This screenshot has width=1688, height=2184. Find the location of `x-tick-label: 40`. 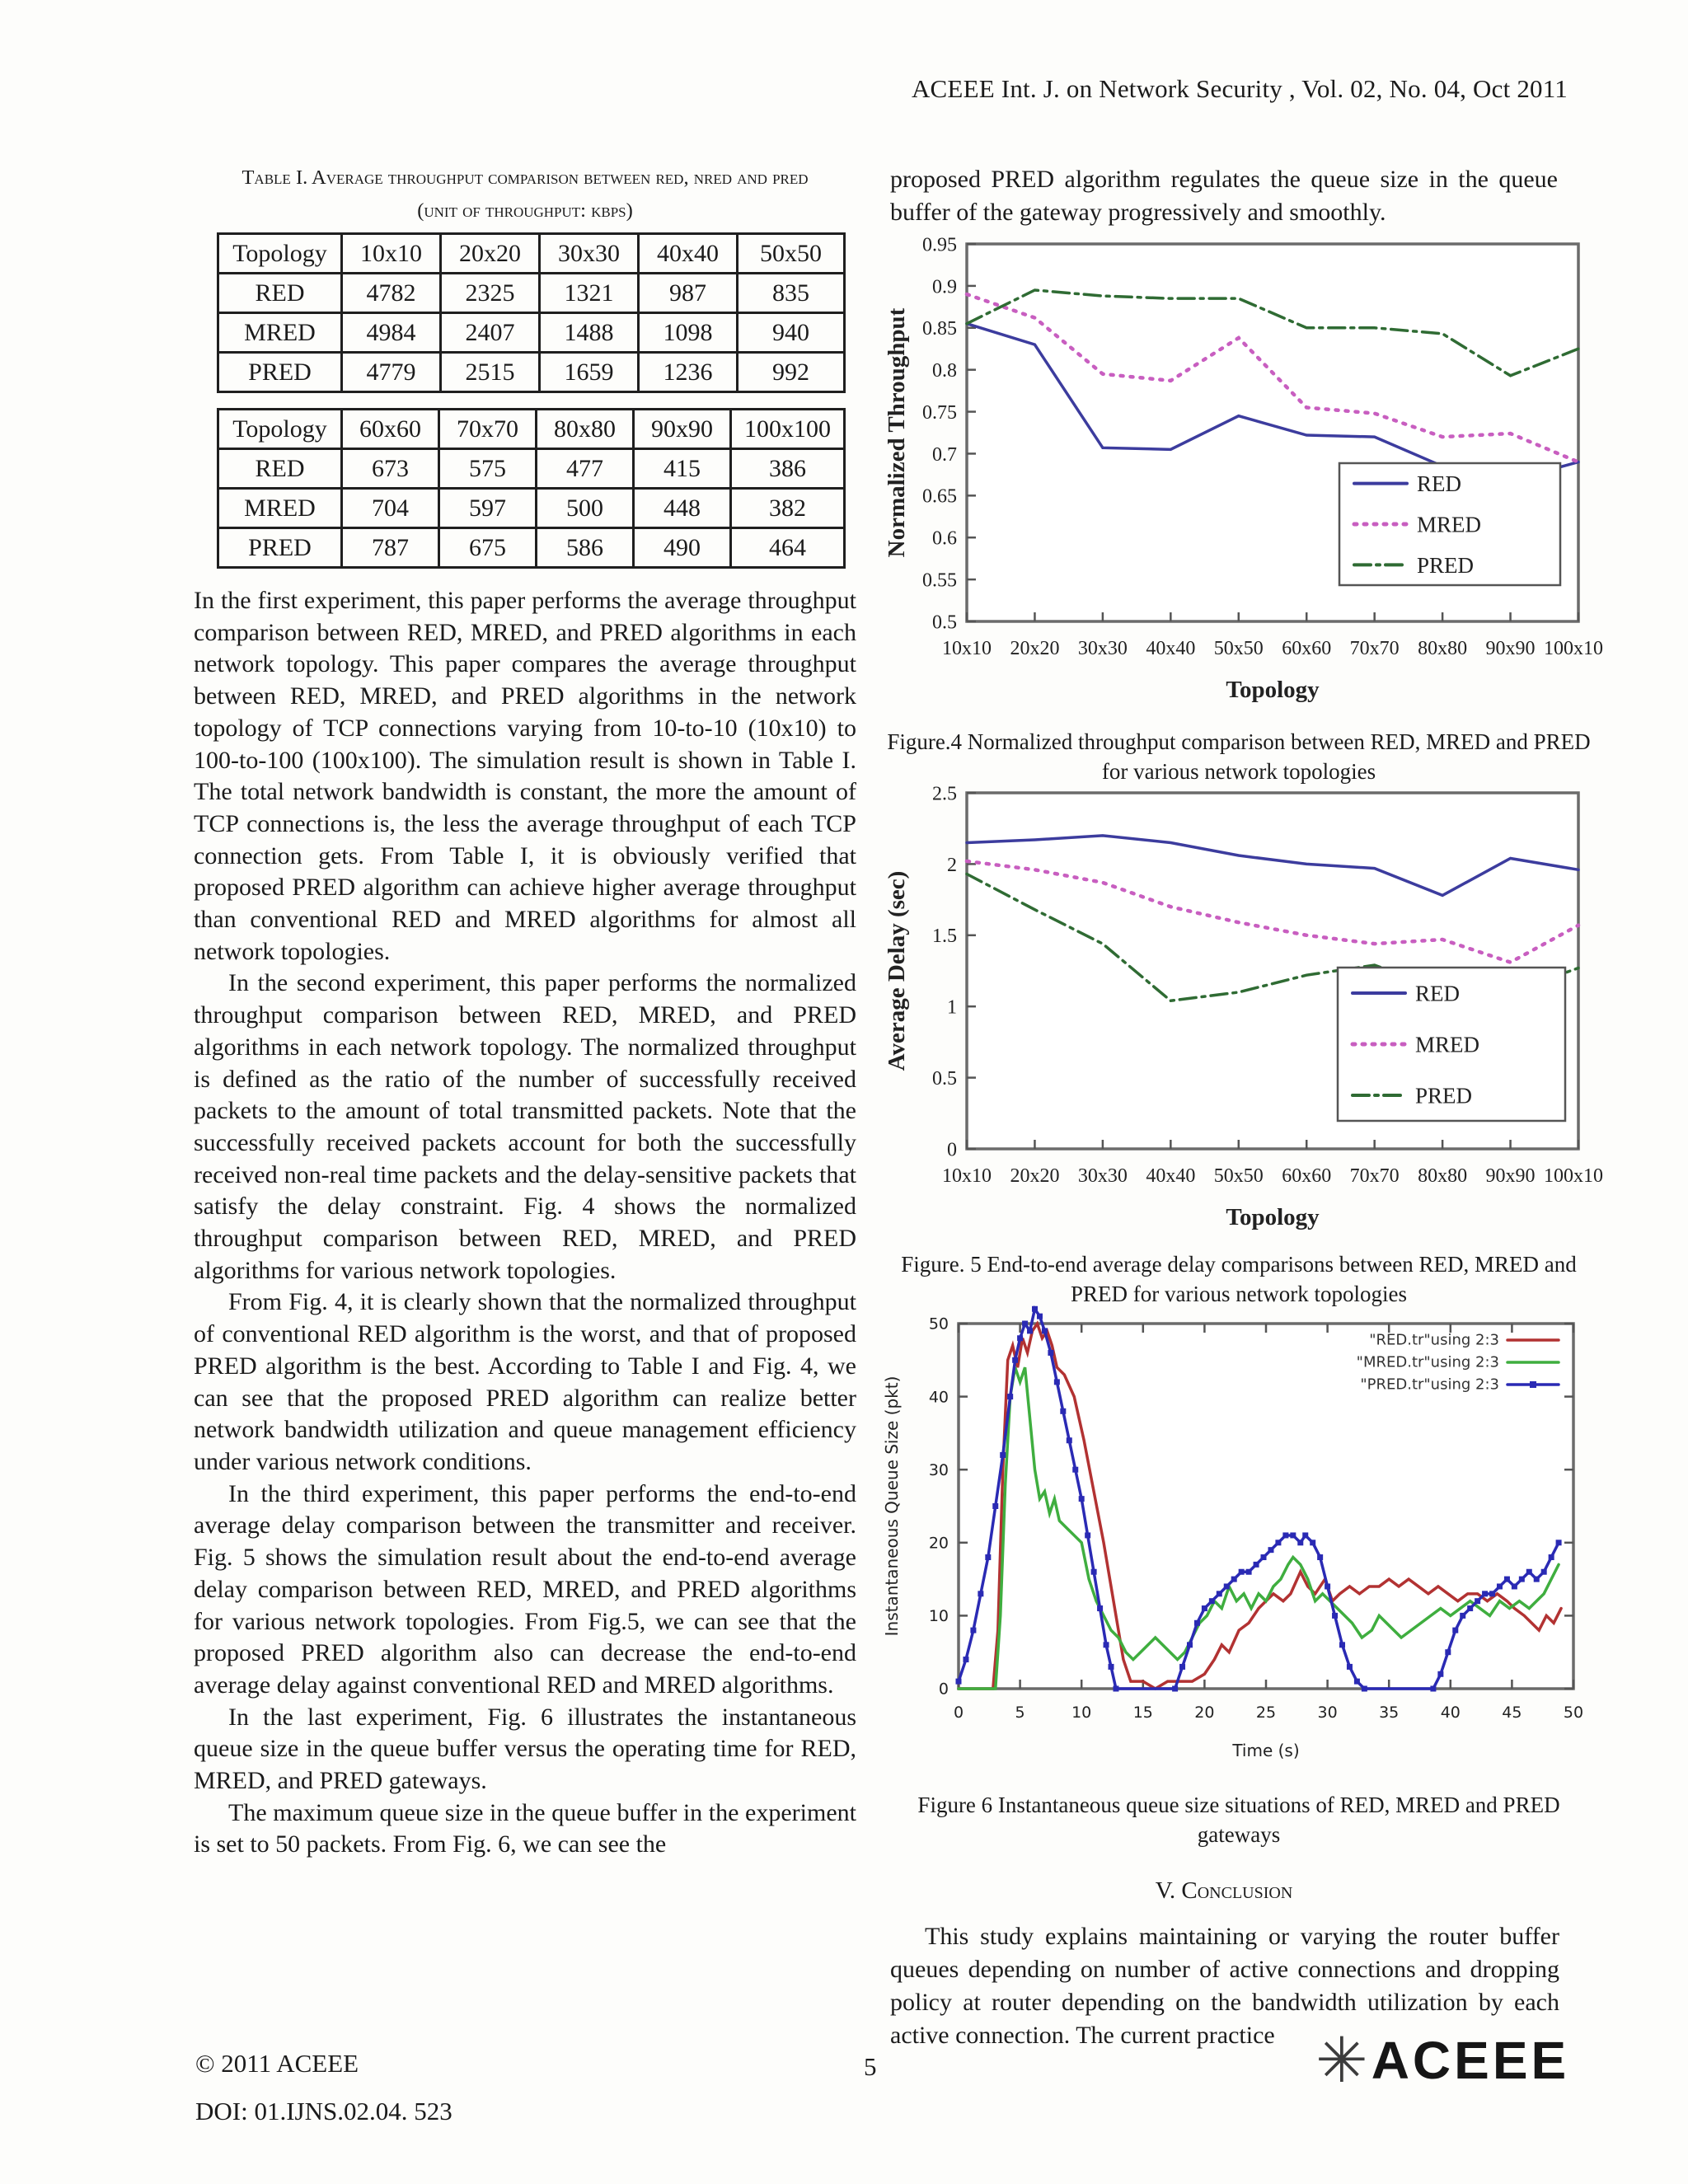

x-tick-label: 40 is located at coordinates (1451, 1713).